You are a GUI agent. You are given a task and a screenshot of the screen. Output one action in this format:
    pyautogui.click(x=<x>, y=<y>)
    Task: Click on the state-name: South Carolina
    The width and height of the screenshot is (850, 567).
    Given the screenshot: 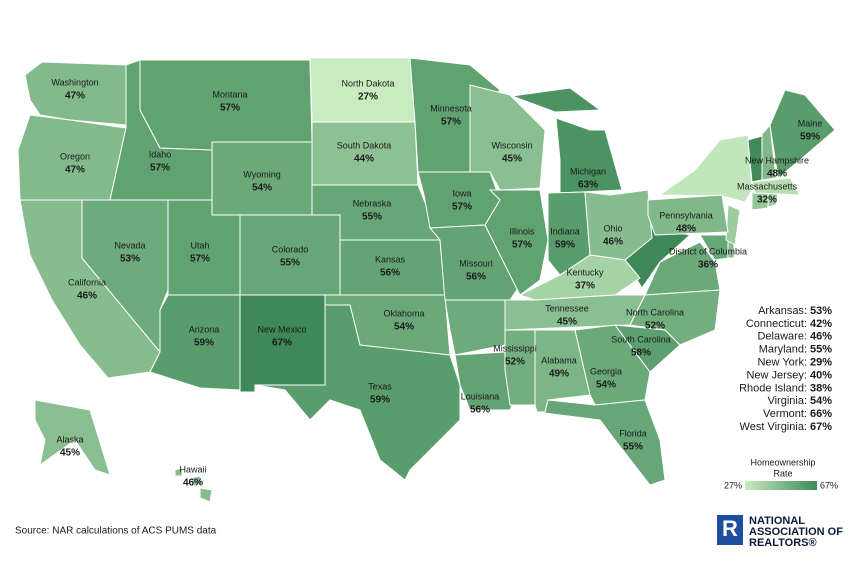 What is the action you would take?
    pyautogui.click(x=641, y=339)
    